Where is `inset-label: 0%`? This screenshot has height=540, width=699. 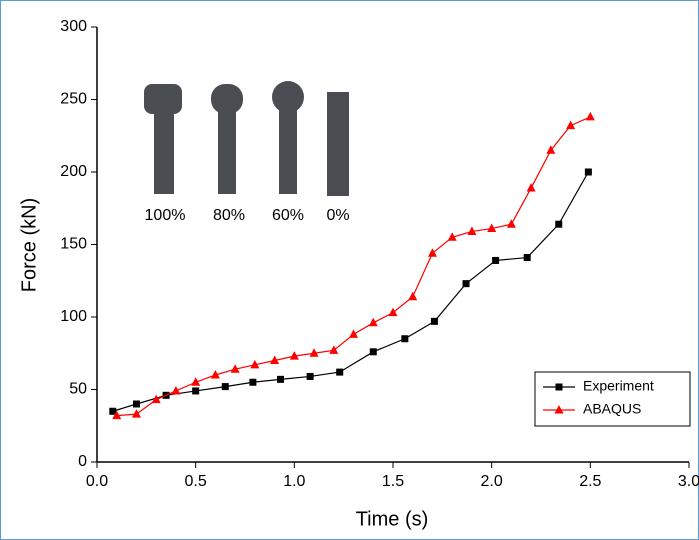
inset-label: 0% is located at coordinates (337, 215).